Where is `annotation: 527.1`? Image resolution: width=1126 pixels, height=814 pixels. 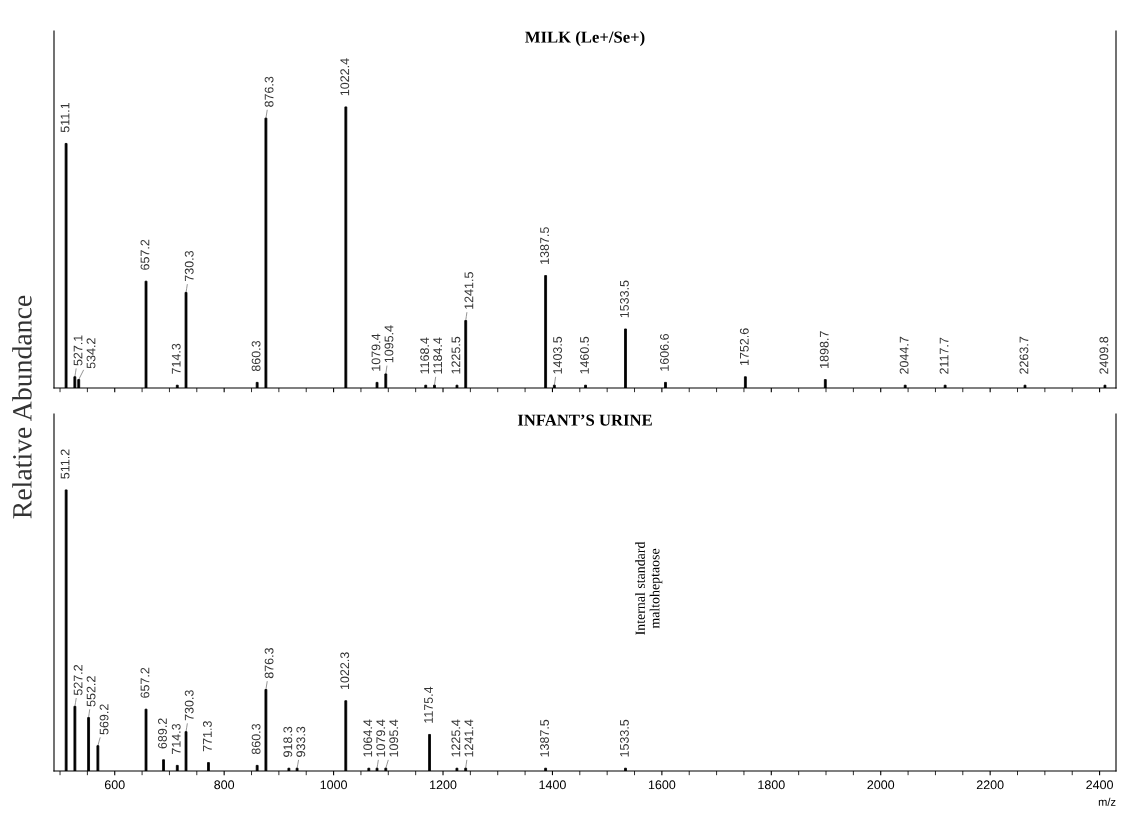
annotation: 527.1 is located at coordinates (78, 350).